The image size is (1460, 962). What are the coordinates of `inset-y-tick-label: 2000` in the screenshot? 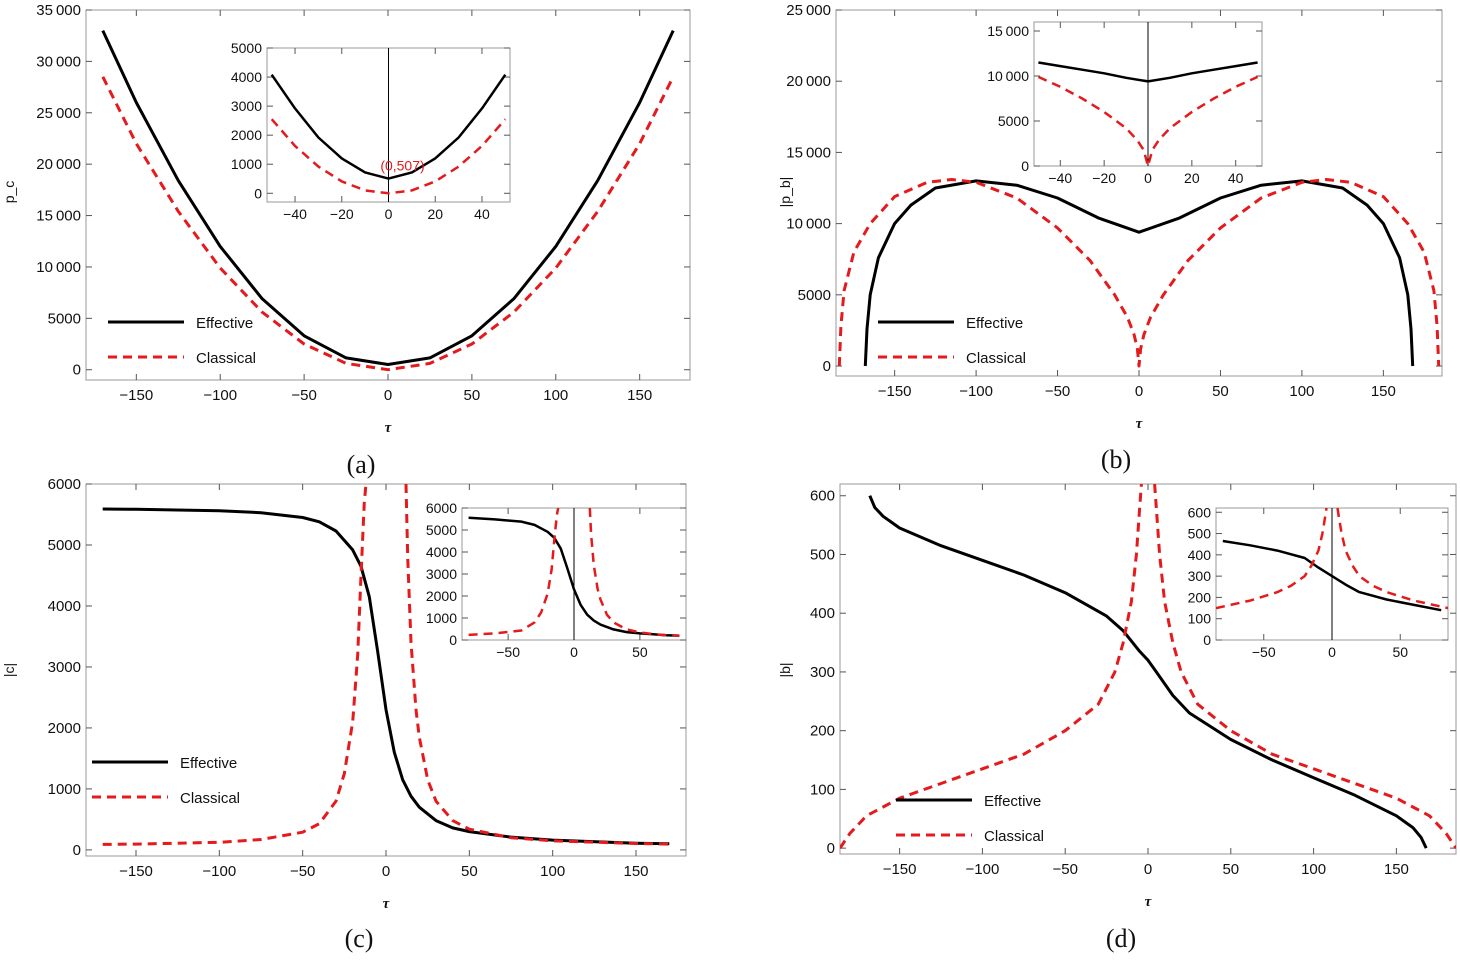 It's located at (246, 135).